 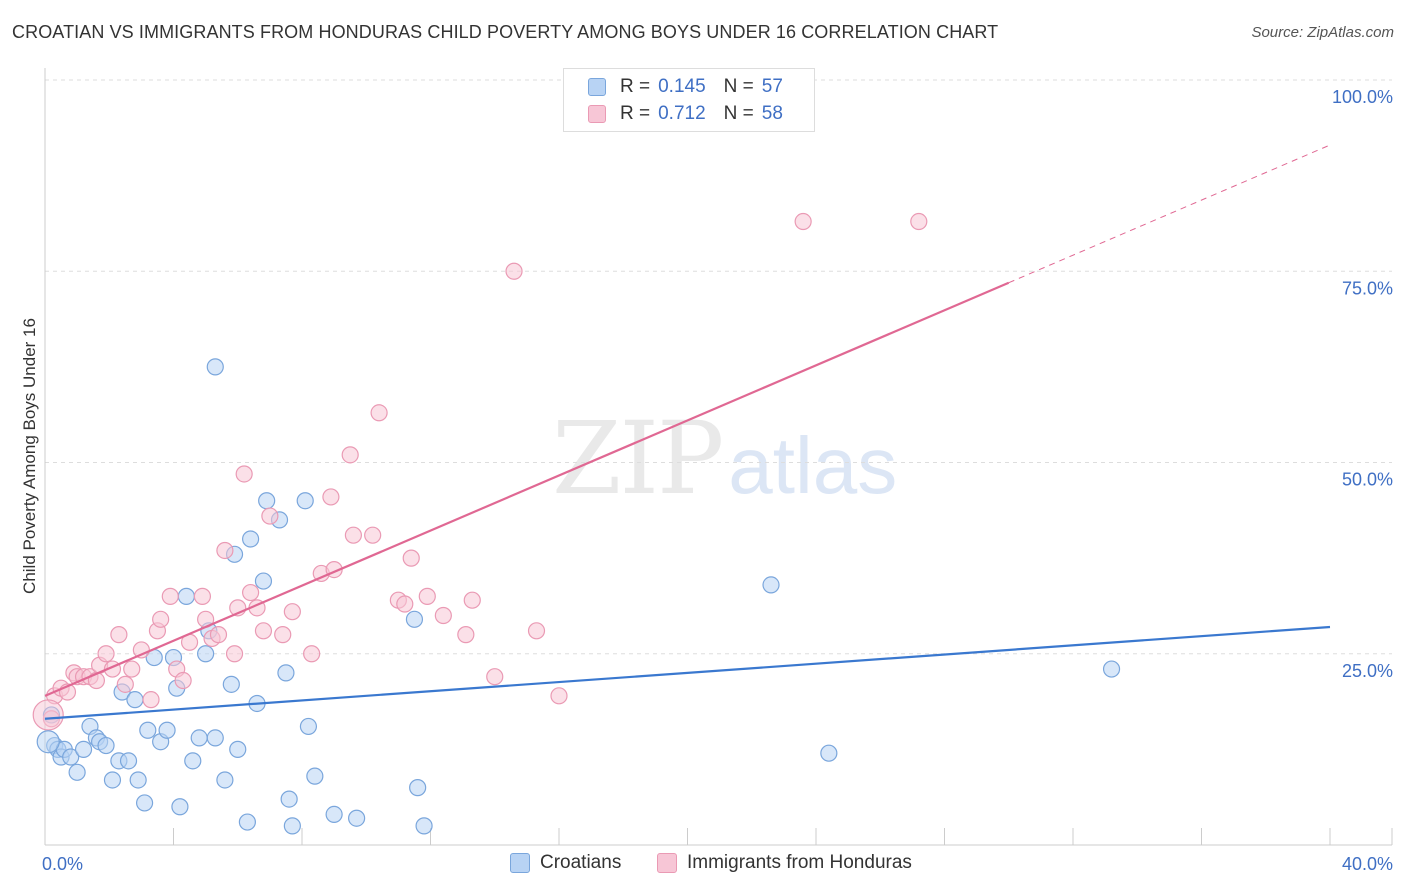 What do you see at coordinates (597, 87) in the screenshot?
I see `croatians-swatch` at bounding box center [597, 87].